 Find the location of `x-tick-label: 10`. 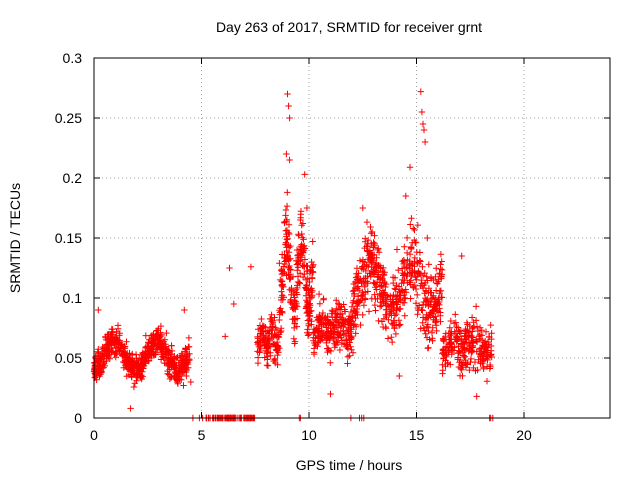

x-tick-label: 10 is located at coordinates (309, 435).